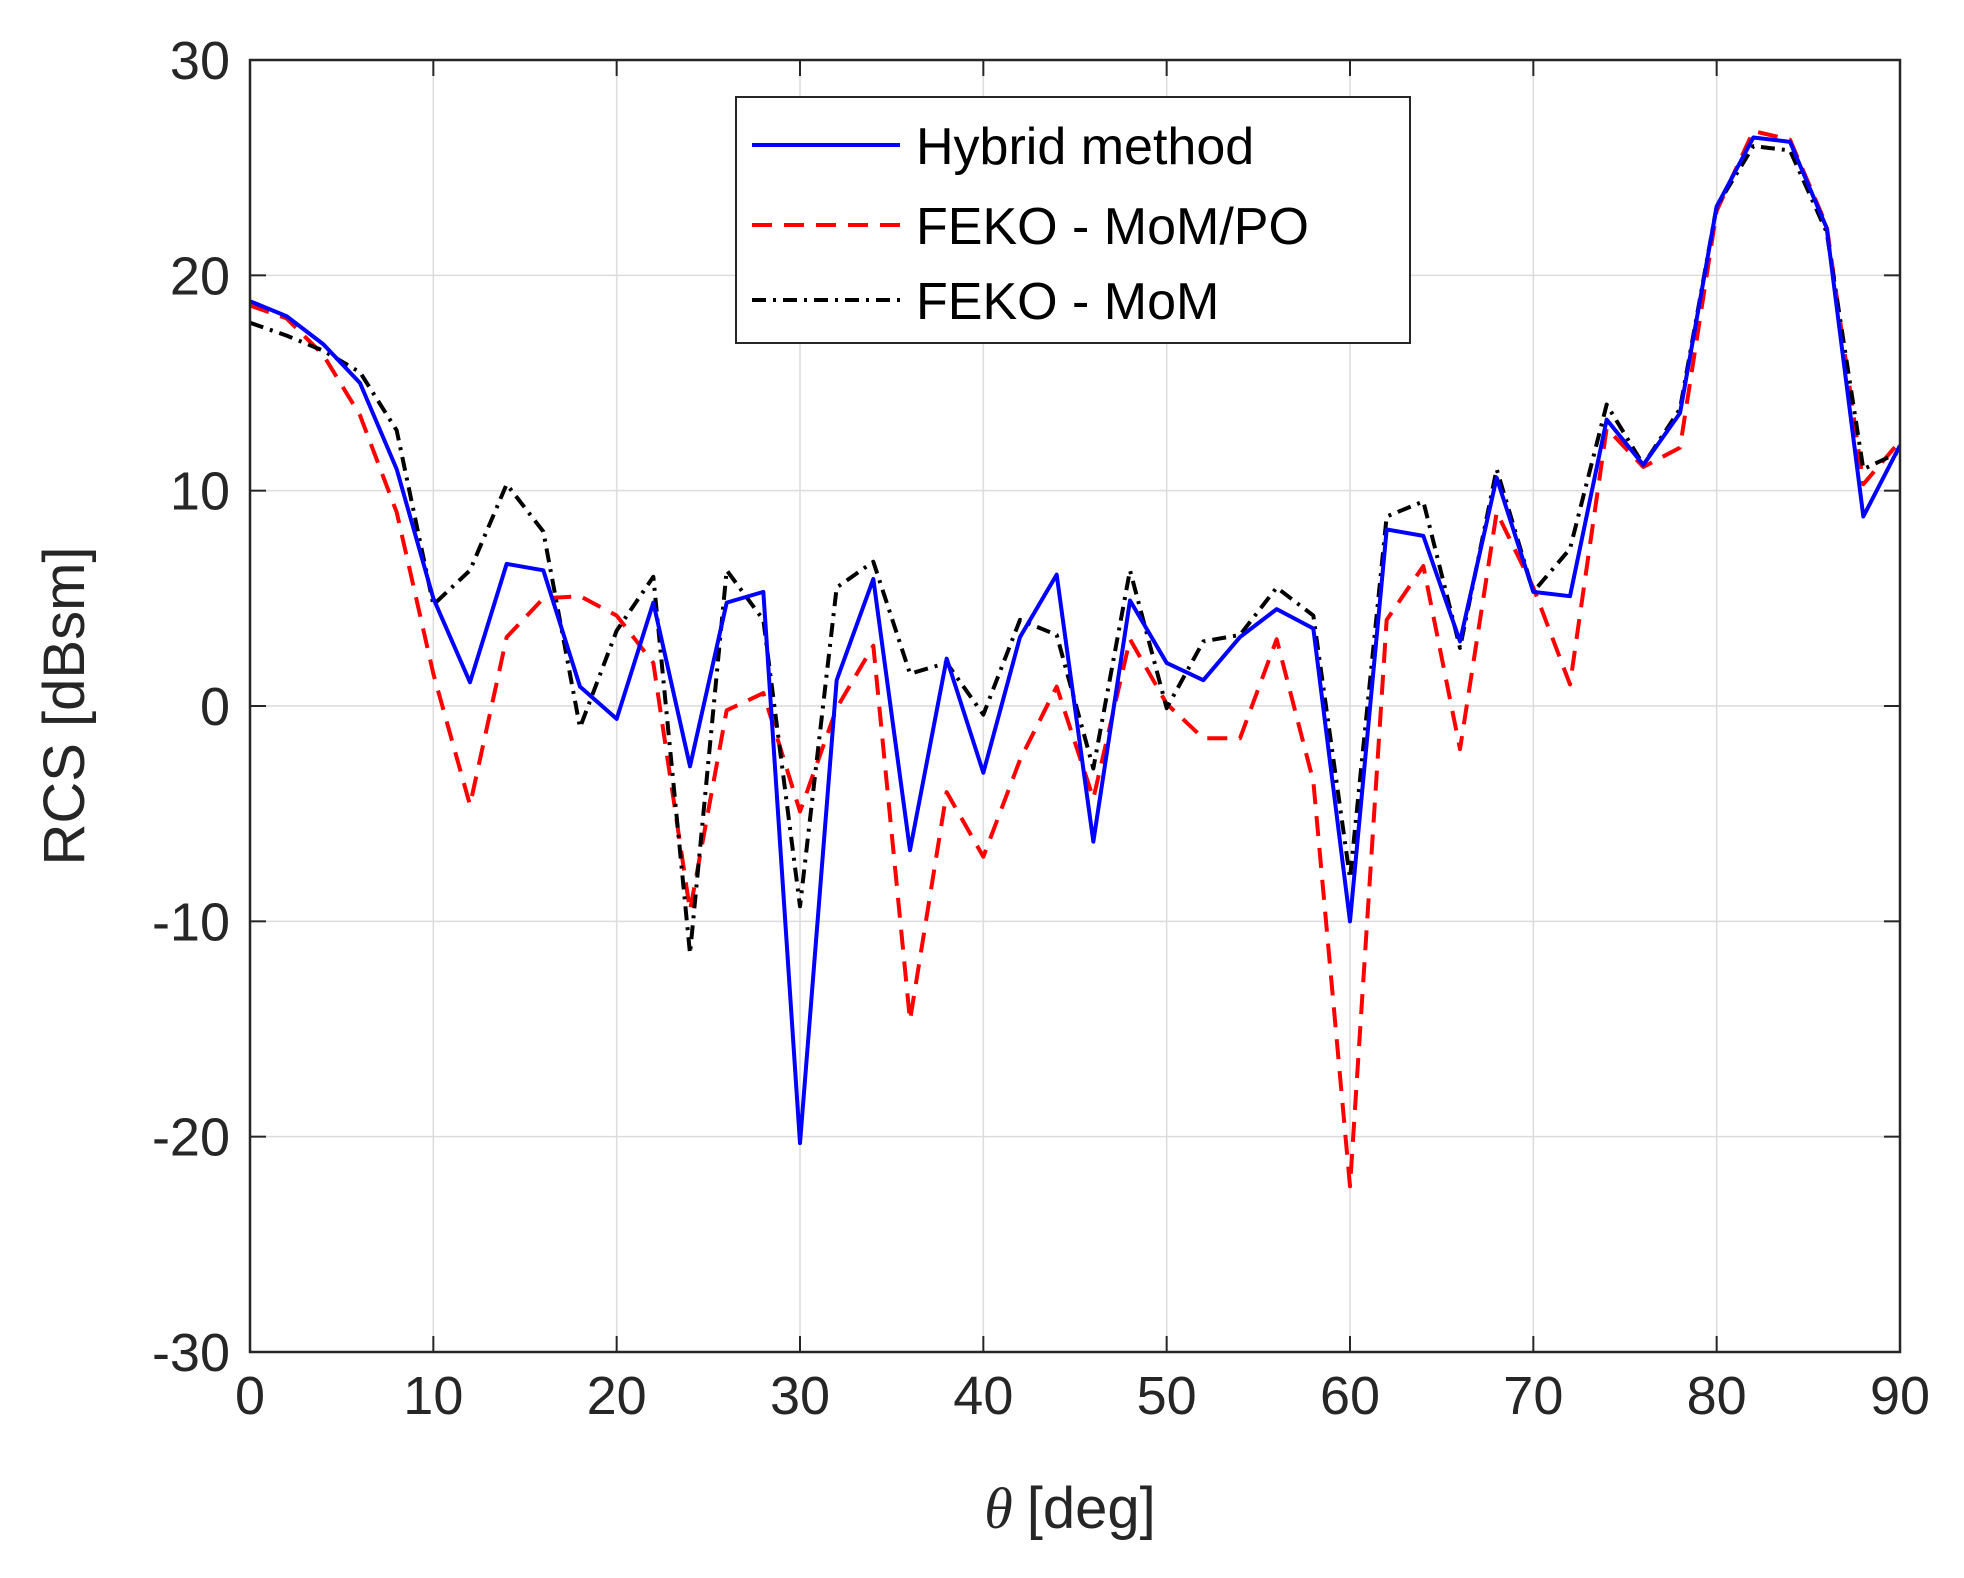 The image size is (1964, 1578). I want to click on x-tick-label: 30, so click(800, 1396).